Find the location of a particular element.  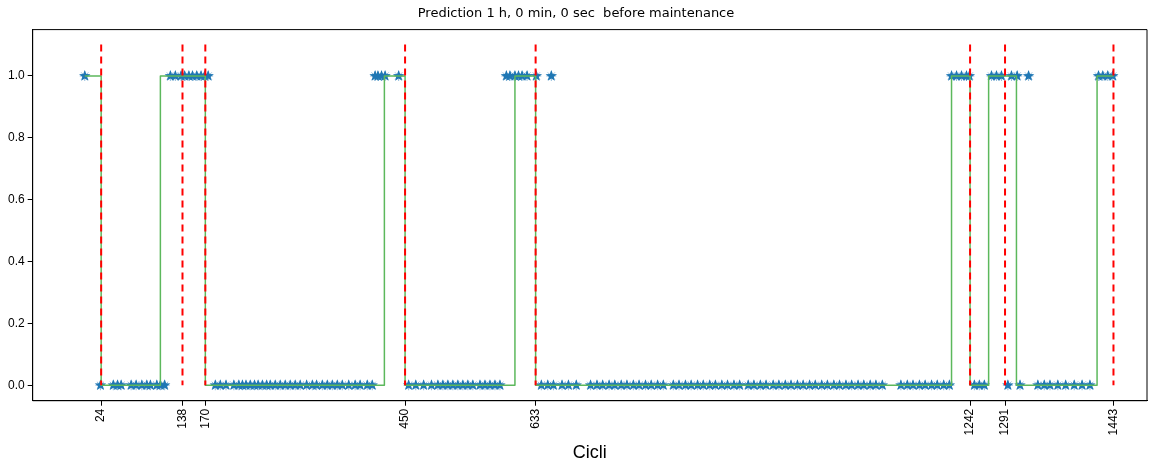

y-tick-label: 0.6 is located at coordinates (16, 199).